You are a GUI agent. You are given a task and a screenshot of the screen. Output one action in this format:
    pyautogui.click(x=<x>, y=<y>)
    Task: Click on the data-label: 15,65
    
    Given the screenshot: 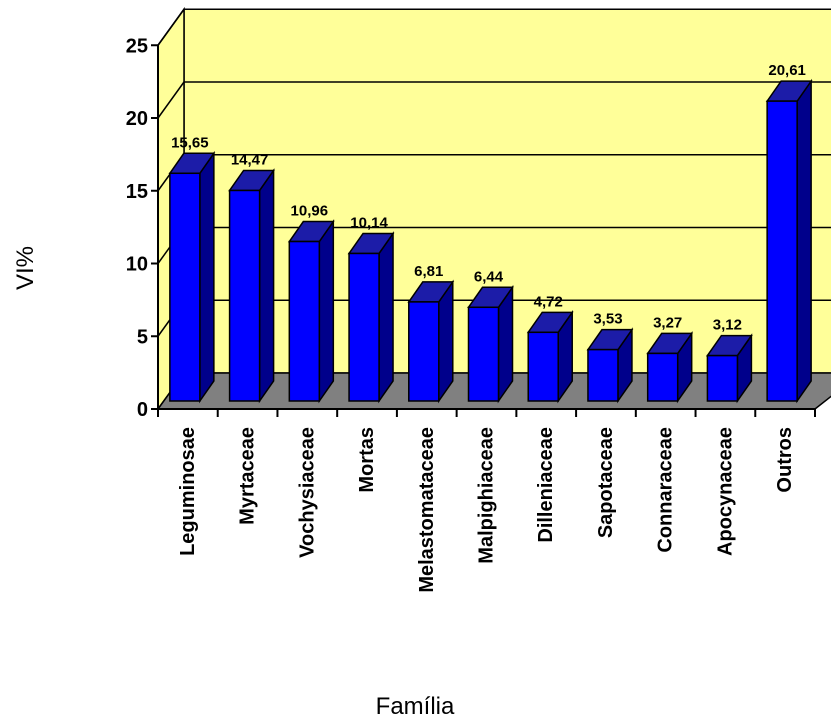 What is the action you would take?
    pyautogui.click(x=190, y=142)
    